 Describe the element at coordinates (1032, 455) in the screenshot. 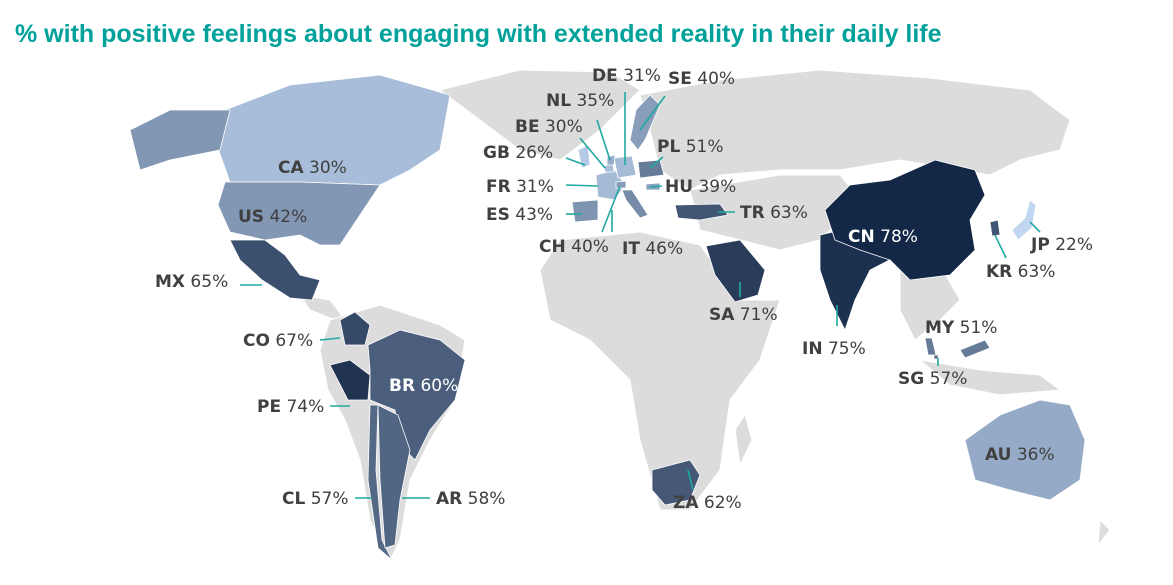

I see `country-value: 36%` at that location.